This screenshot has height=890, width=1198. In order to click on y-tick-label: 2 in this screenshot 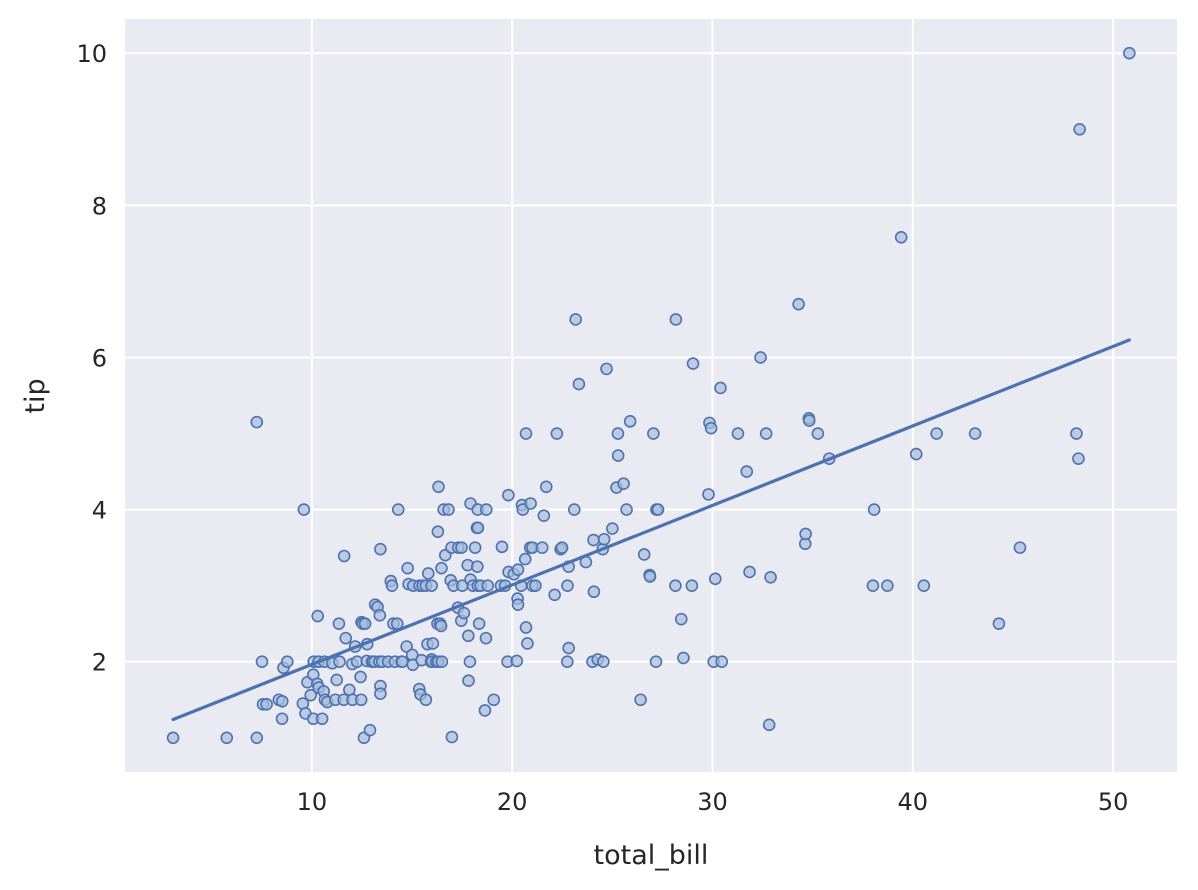, I will do `click(99, 663)`.